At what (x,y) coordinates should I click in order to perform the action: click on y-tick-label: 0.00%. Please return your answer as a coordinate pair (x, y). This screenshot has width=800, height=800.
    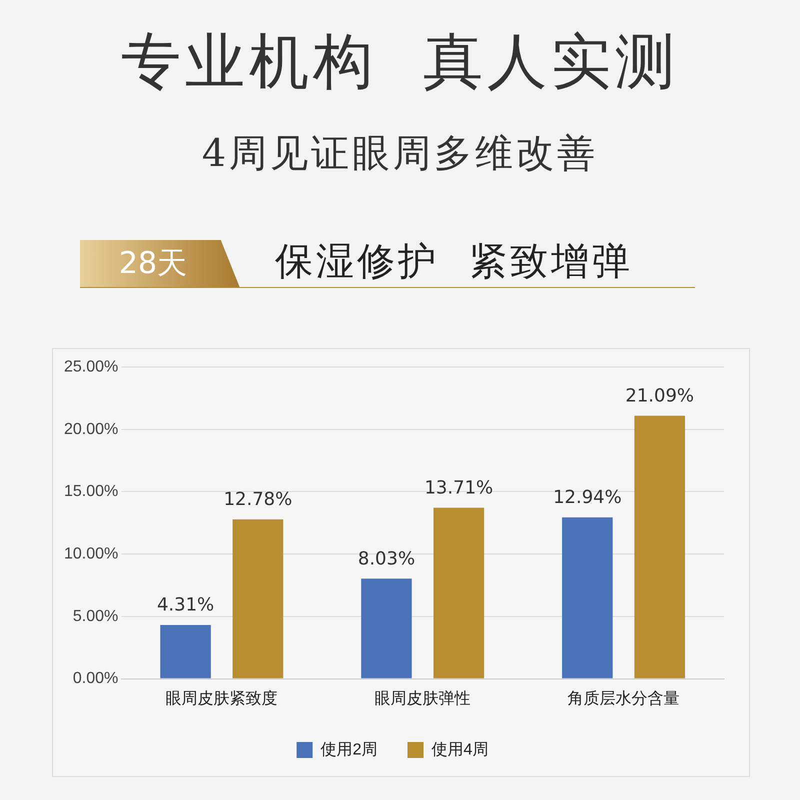
    Looking at the image, I should click on (95, 679).